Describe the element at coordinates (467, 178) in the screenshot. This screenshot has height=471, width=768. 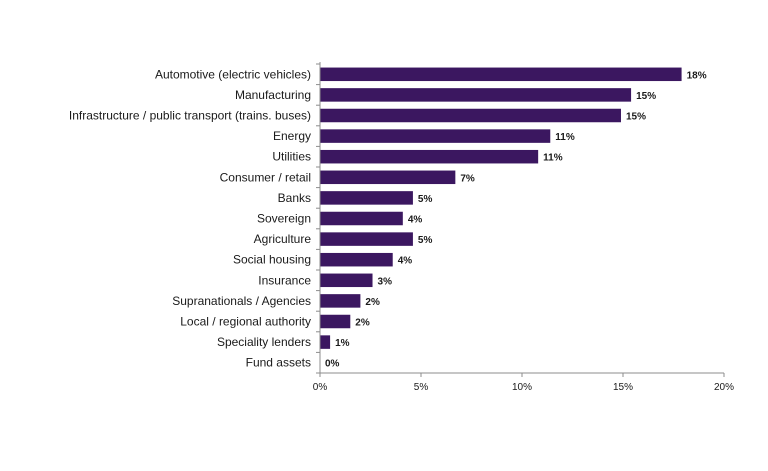
I see `value-label-5: 7%` at that location.